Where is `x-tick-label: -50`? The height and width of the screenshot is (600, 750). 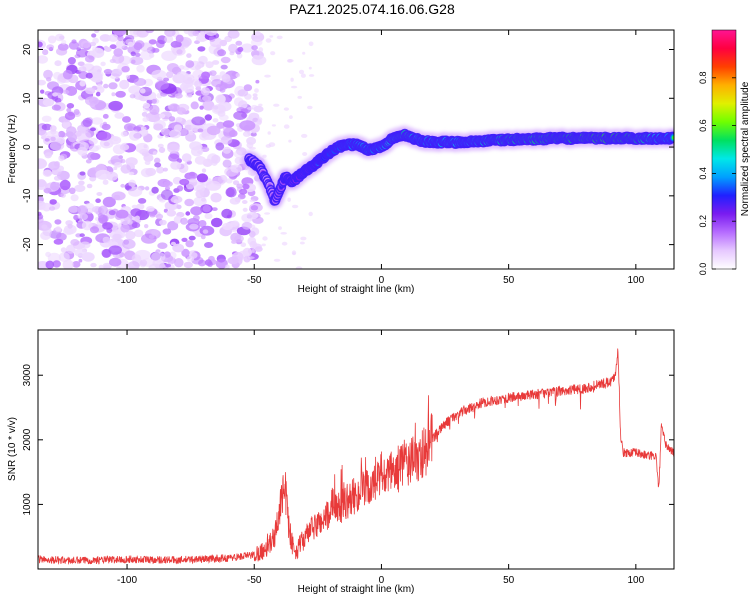 x-tick-label: -50 is located at coordinates (254, 580).